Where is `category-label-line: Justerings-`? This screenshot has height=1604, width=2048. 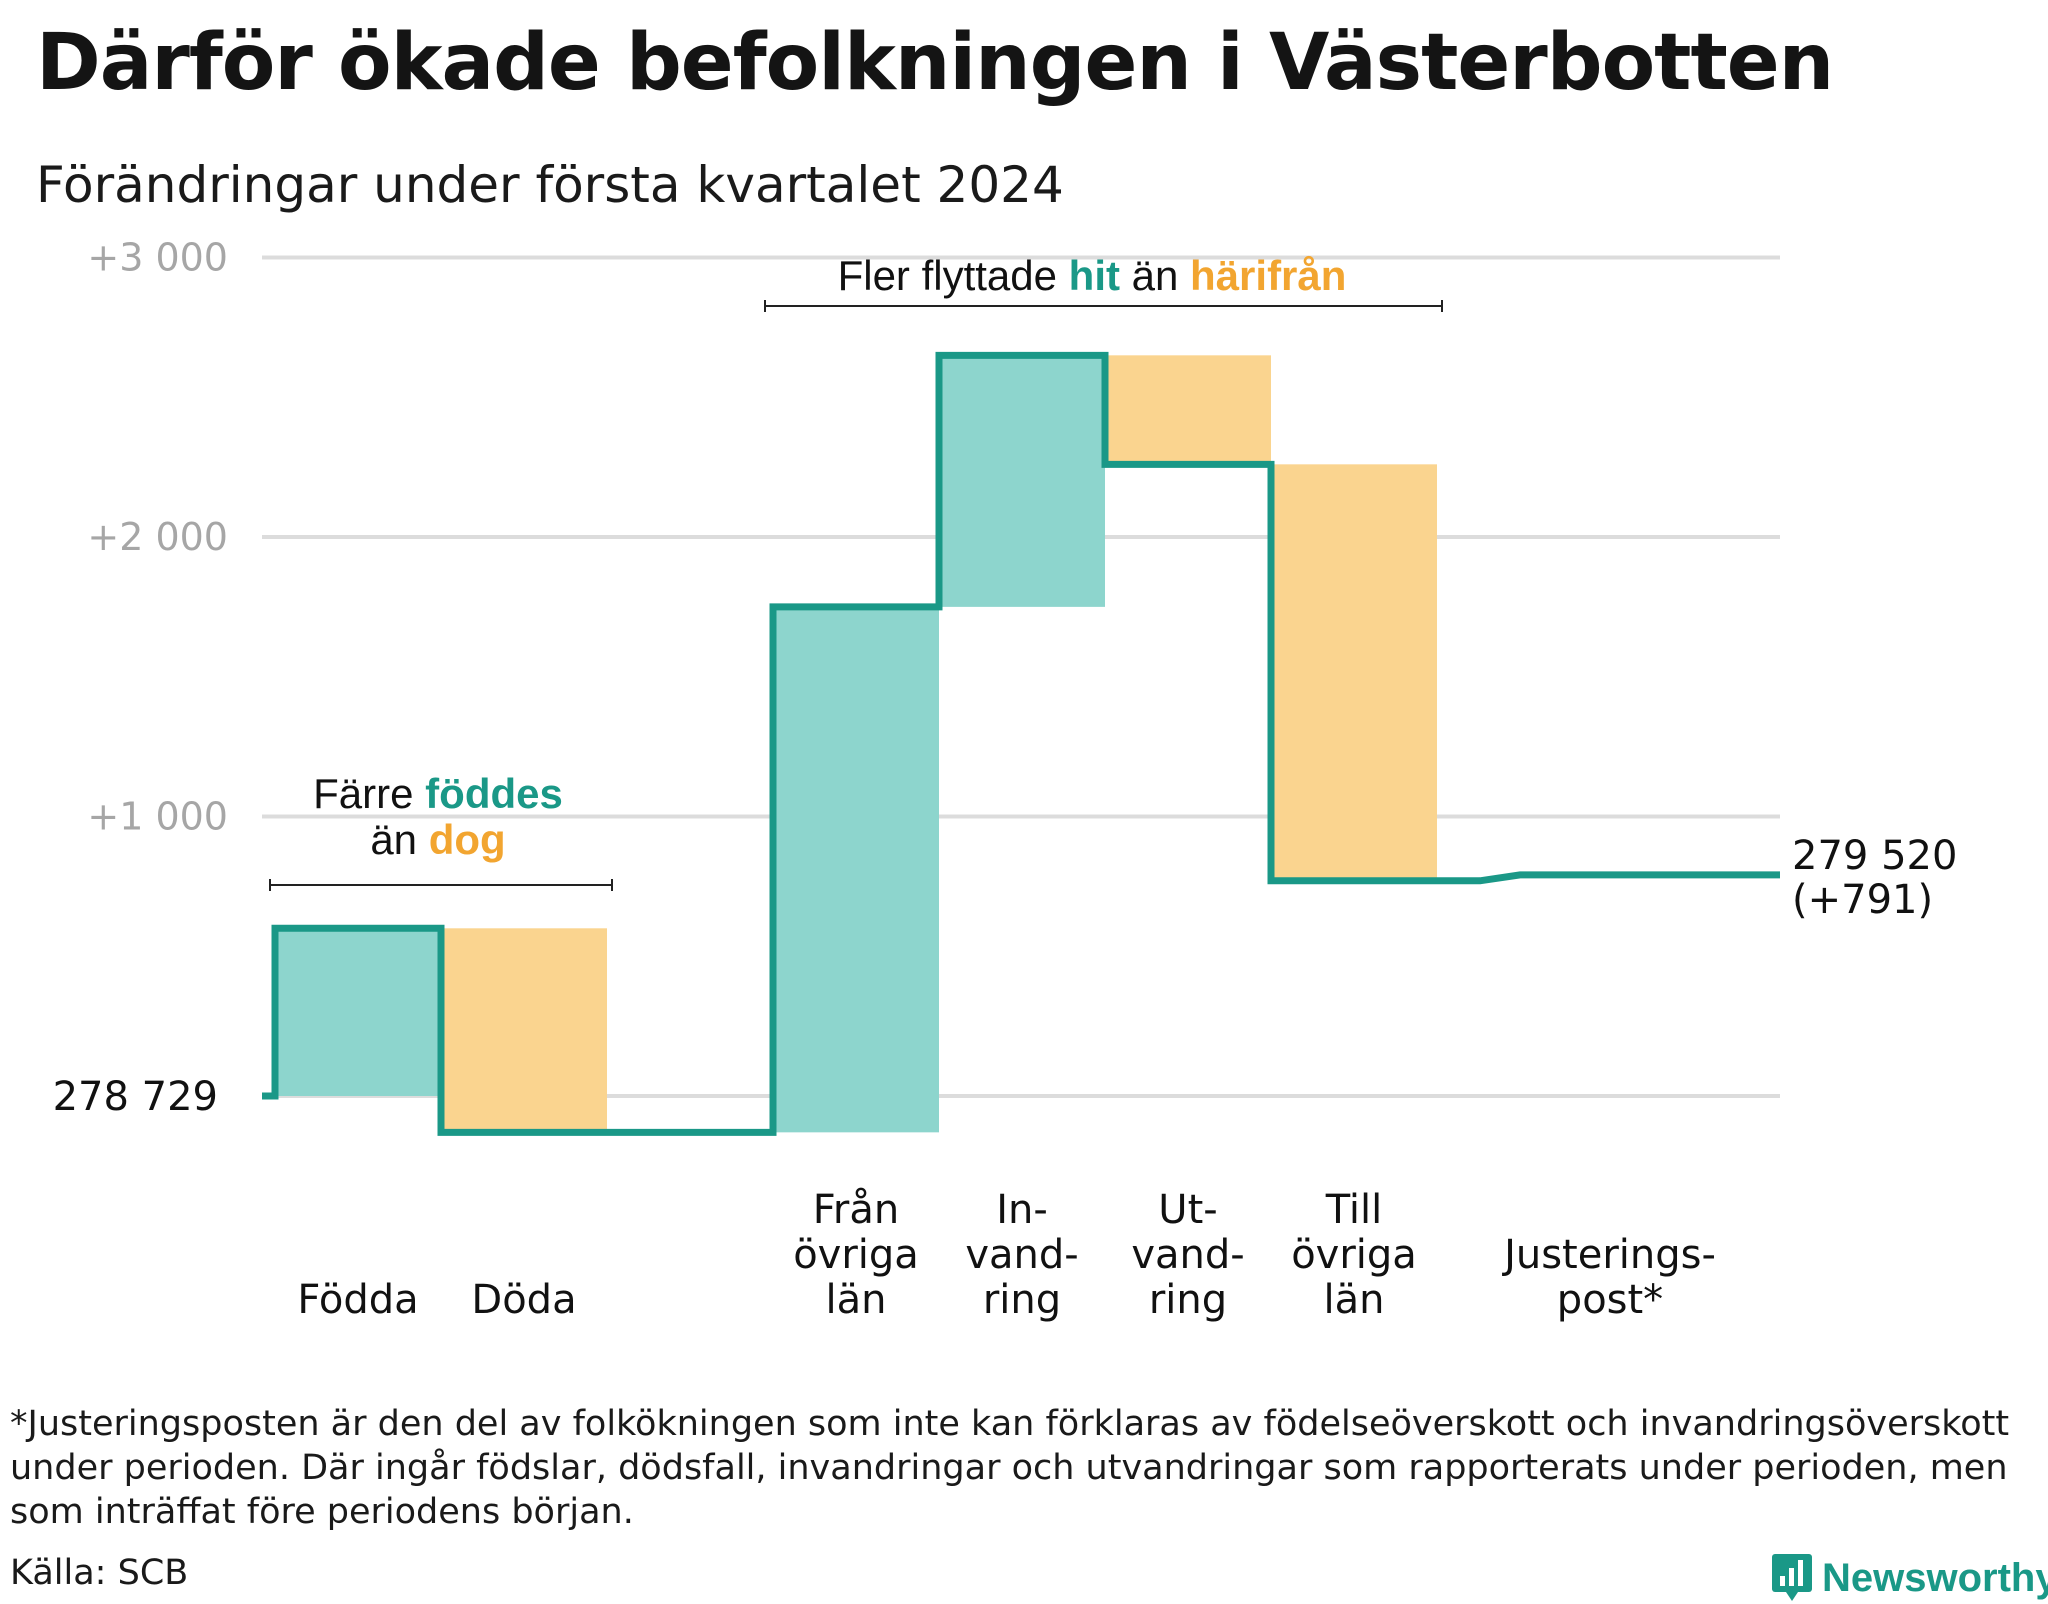
category-label-line: Justerings- is located at coordinates (1608, 1255).